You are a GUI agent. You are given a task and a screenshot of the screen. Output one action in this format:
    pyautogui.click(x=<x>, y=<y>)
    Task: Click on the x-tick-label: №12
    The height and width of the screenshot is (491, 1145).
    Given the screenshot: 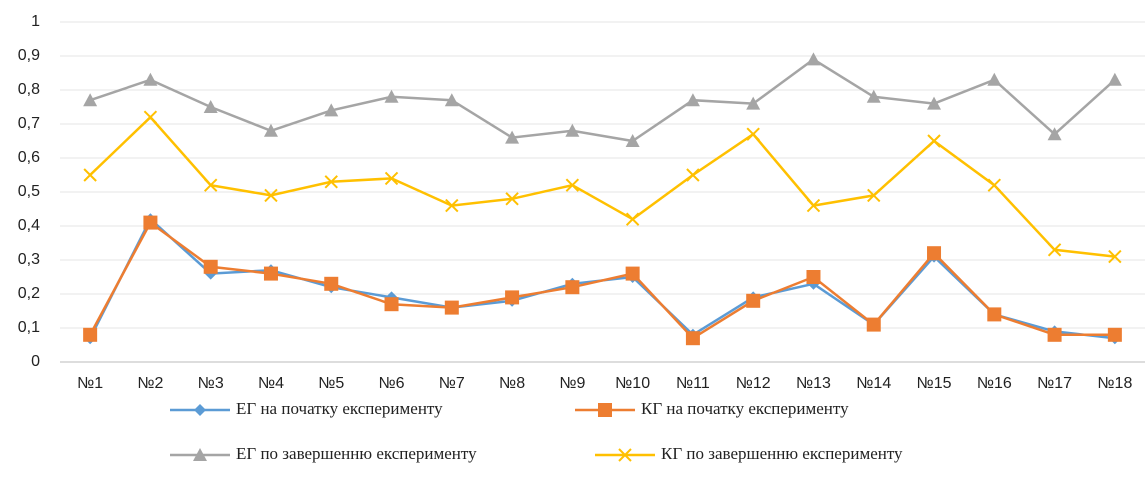 What is the action you would take?
    pyautogui.click(x=753, y=383)
    